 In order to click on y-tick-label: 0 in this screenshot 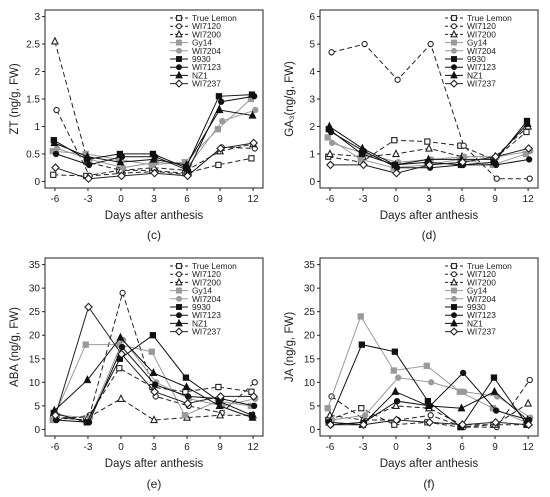, I will do `click(312, 182)`.